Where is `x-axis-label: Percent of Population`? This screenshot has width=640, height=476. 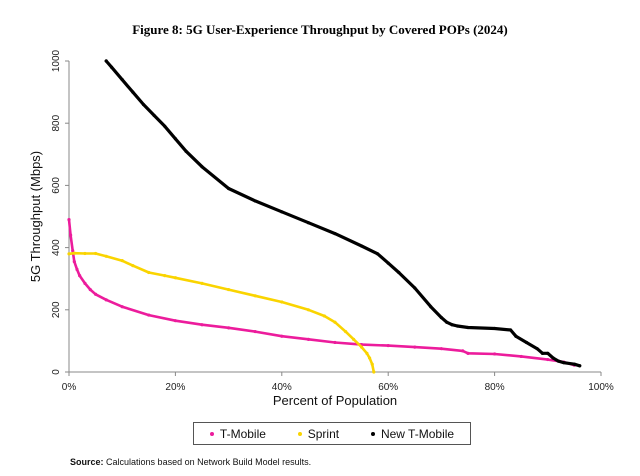
x-axis-label: Percent of Population is located at coordinates (335, 400).